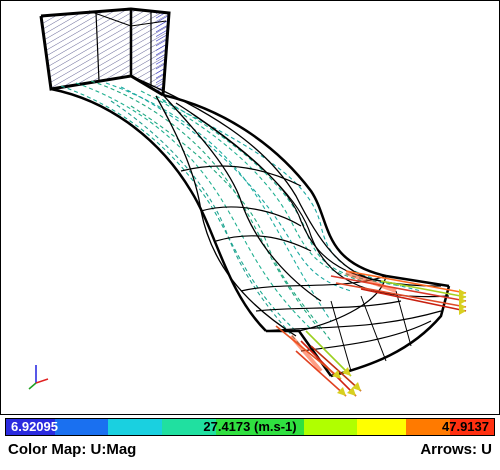 The height and width of the screenshot is (470, 500). I want to click on colorbar-mid-label: 27.4173 (m.s-1), so click(250, 426).